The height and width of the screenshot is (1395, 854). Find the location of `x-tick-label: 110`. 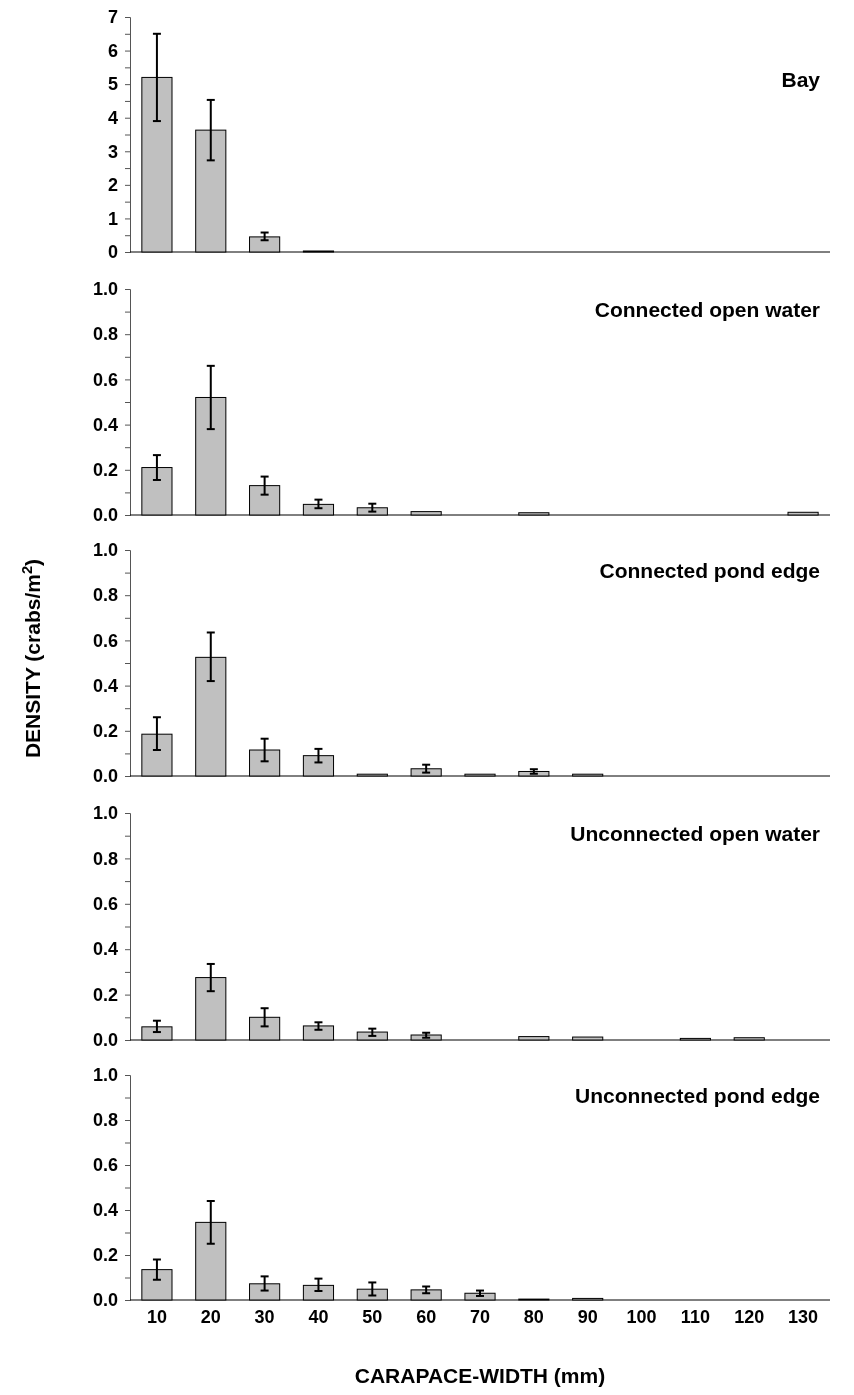

x-tick-label: 110 is located at coordinates (695, 1317).